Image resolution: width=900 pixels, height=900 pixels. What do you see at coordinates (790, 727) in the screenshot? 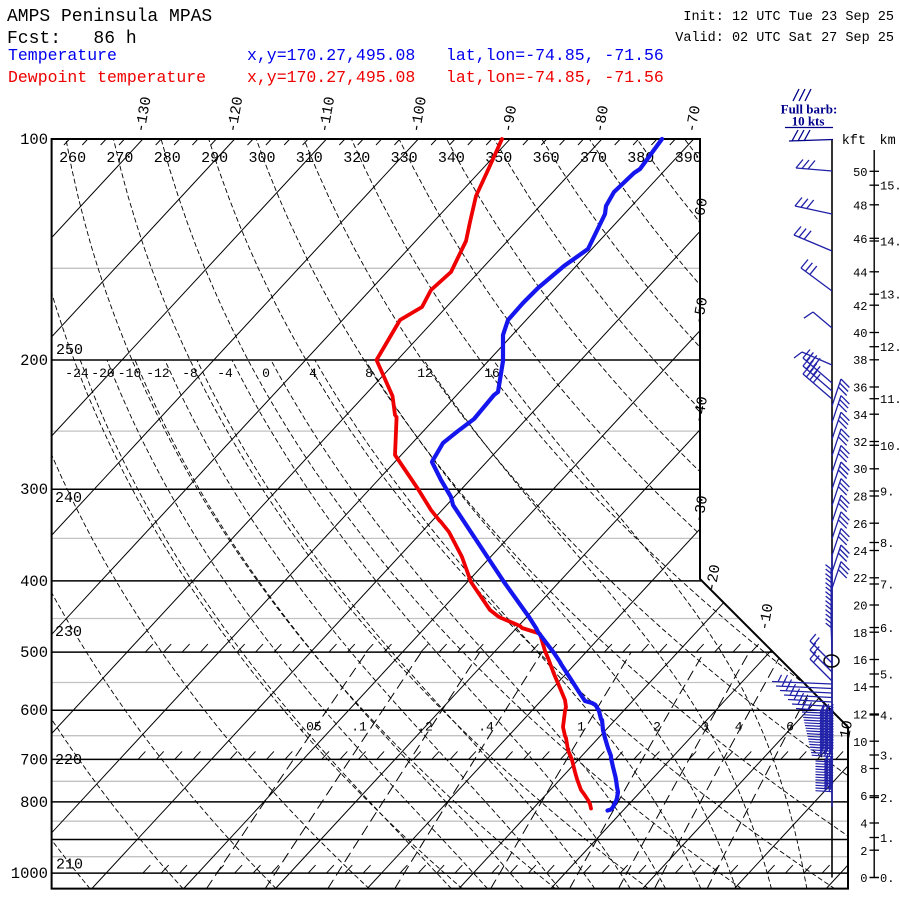
I see `svg-text: 6` at bounding box center [790, 727].